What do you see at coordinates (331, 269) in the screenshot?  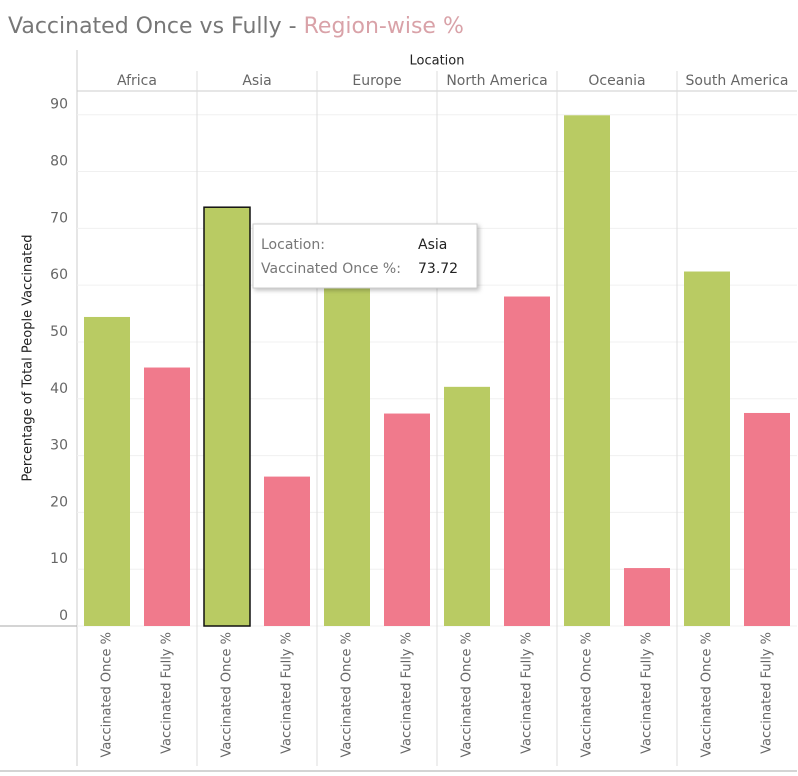 I see `tooltip-label: Vaccinated Once %:` at bounding box center [331, 269].